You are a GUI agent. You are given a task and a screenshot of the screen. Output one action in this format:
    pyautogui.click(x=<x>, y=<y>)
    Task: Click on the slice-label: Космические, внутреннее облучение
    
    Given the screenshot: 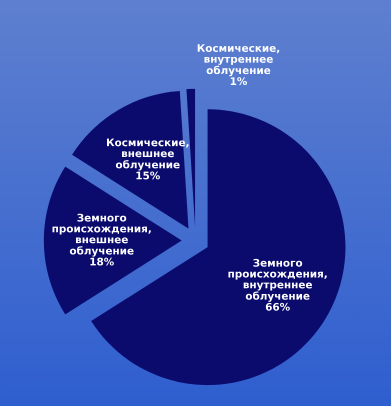 What is the action you would take?
    pyautogui.click(x=239, y=60)
    